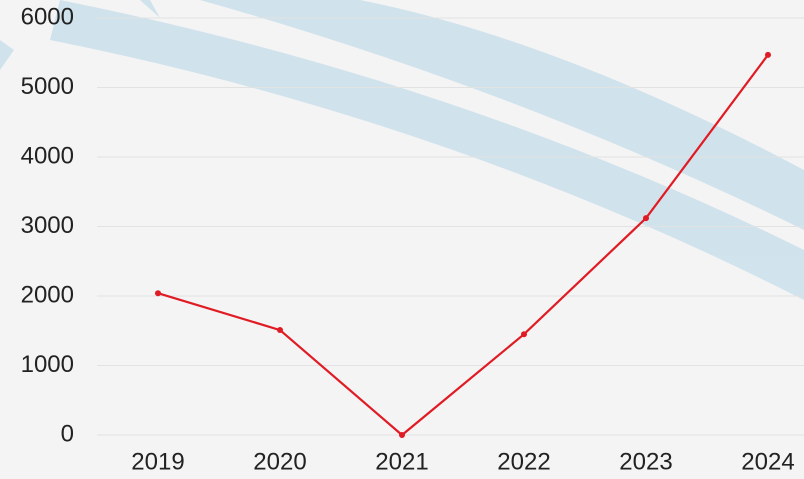 This screenshot has height=479, width=804. Describe the element at coordinates (47, 294) in the screenshot. I see `y-tick-label: 2000` at that location.